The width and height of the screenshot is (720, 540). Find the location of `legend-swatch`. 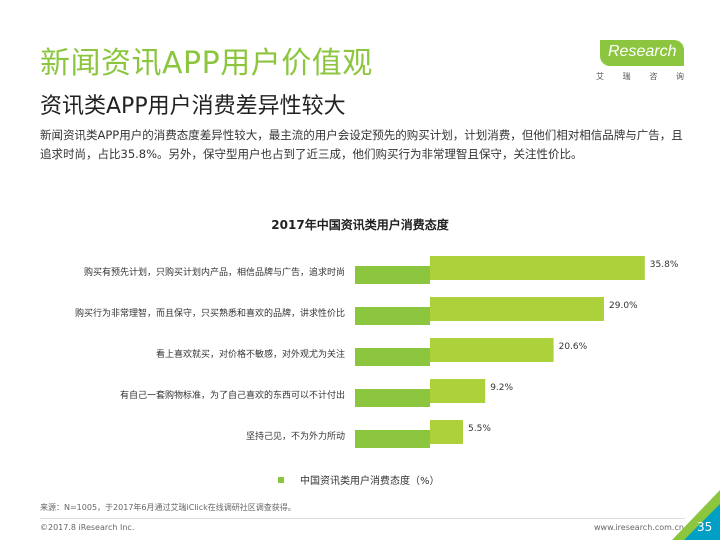

legend-swatch is located at coordinates (281, 479).